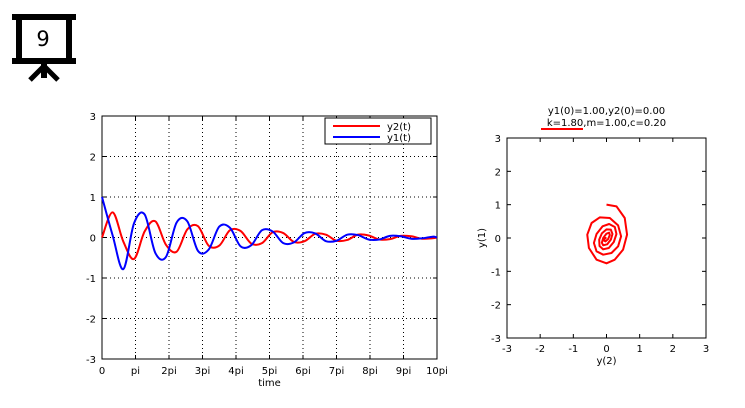 The width and height of the screenshot is (745, 408). I want to click on plot-frame, so click(606, 238).